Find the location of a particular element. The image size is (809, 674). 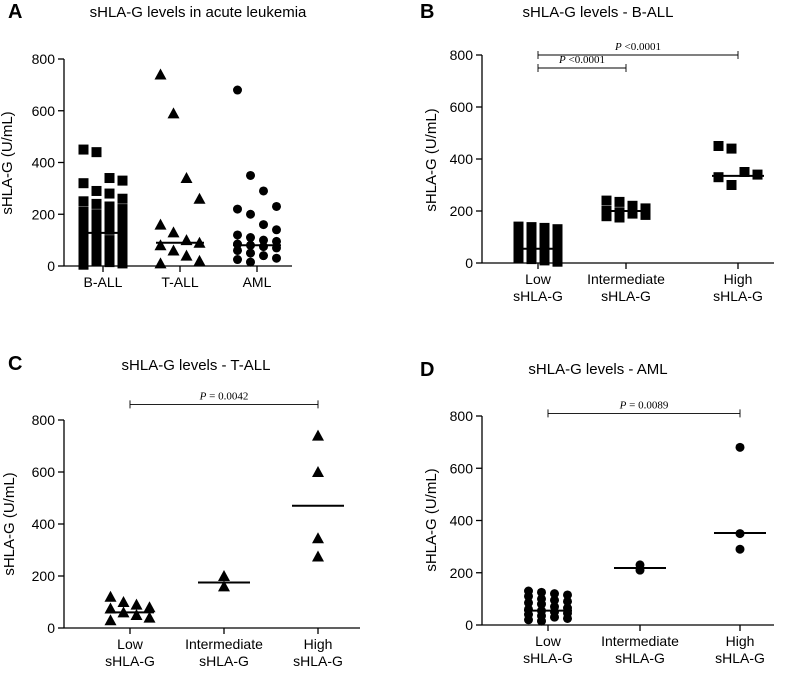

y-tick-label: 400 is located at coordinates (44, 163).